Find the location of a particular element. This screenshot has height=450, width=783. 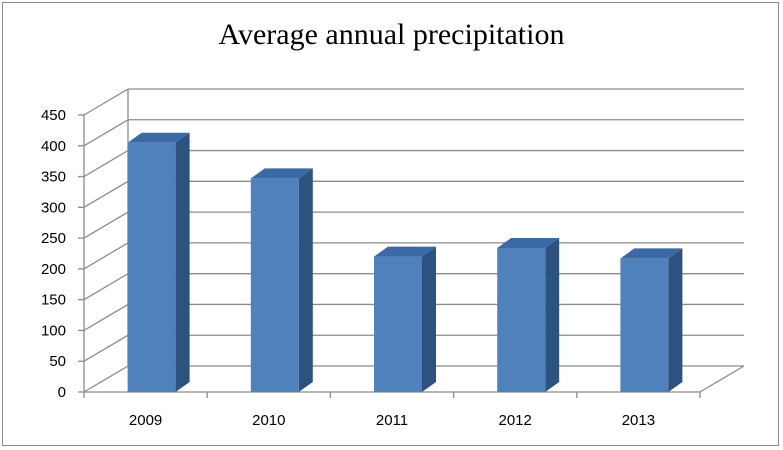

y-tick-label: 450 is located at coordinates (53, 115).